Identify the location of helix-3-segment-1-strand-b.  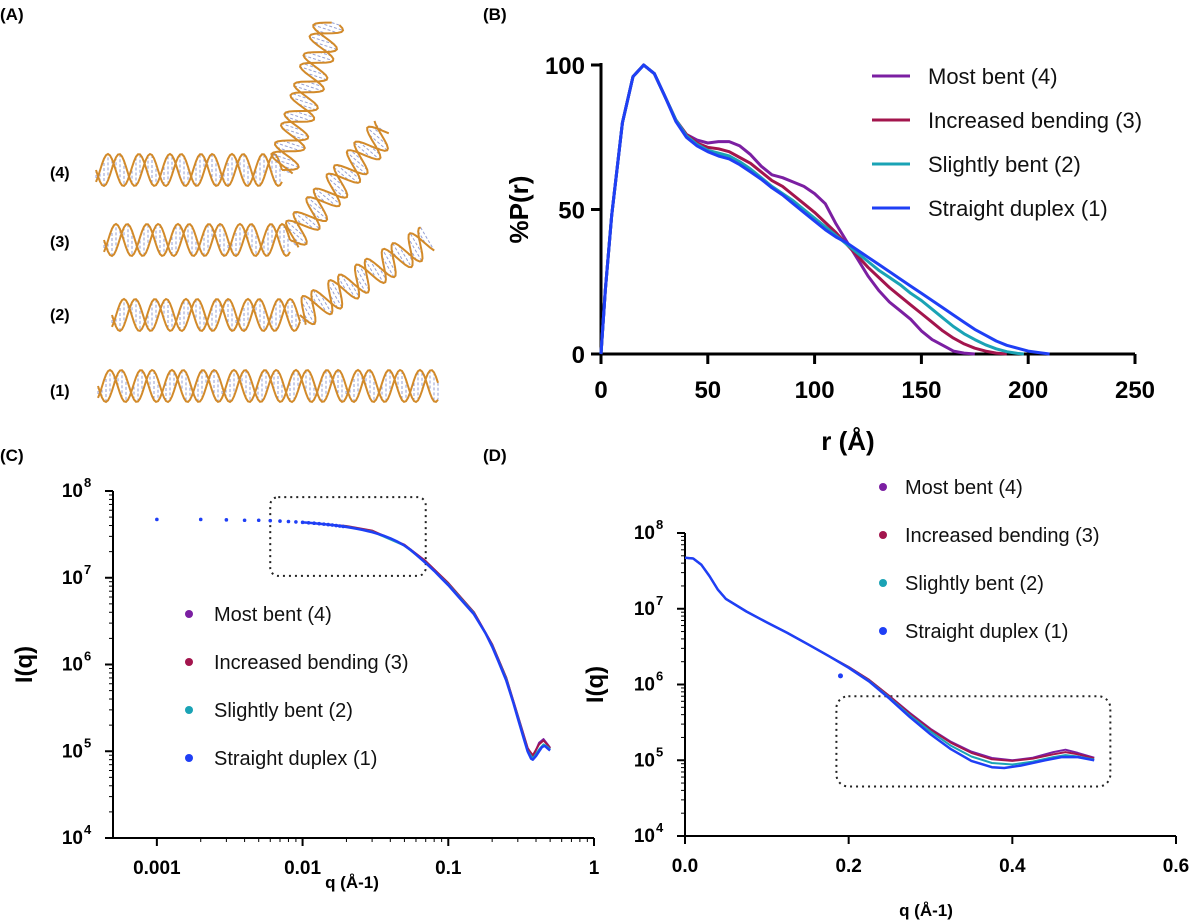
(197, 240).